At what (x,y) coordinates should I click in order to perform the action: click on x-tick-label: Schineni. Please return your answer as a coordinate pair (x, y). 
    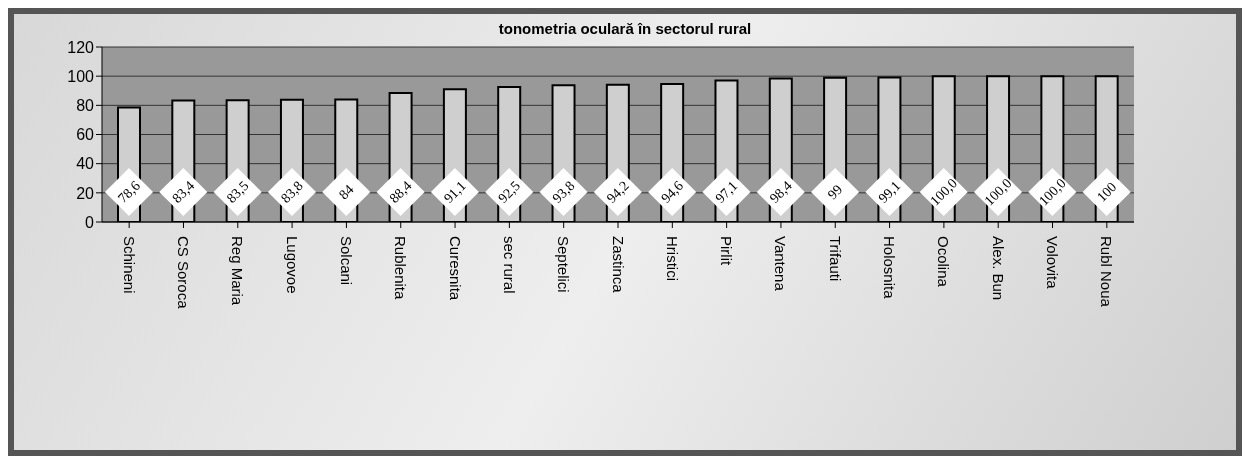
    Looking at the image, I should click on (129, 265).